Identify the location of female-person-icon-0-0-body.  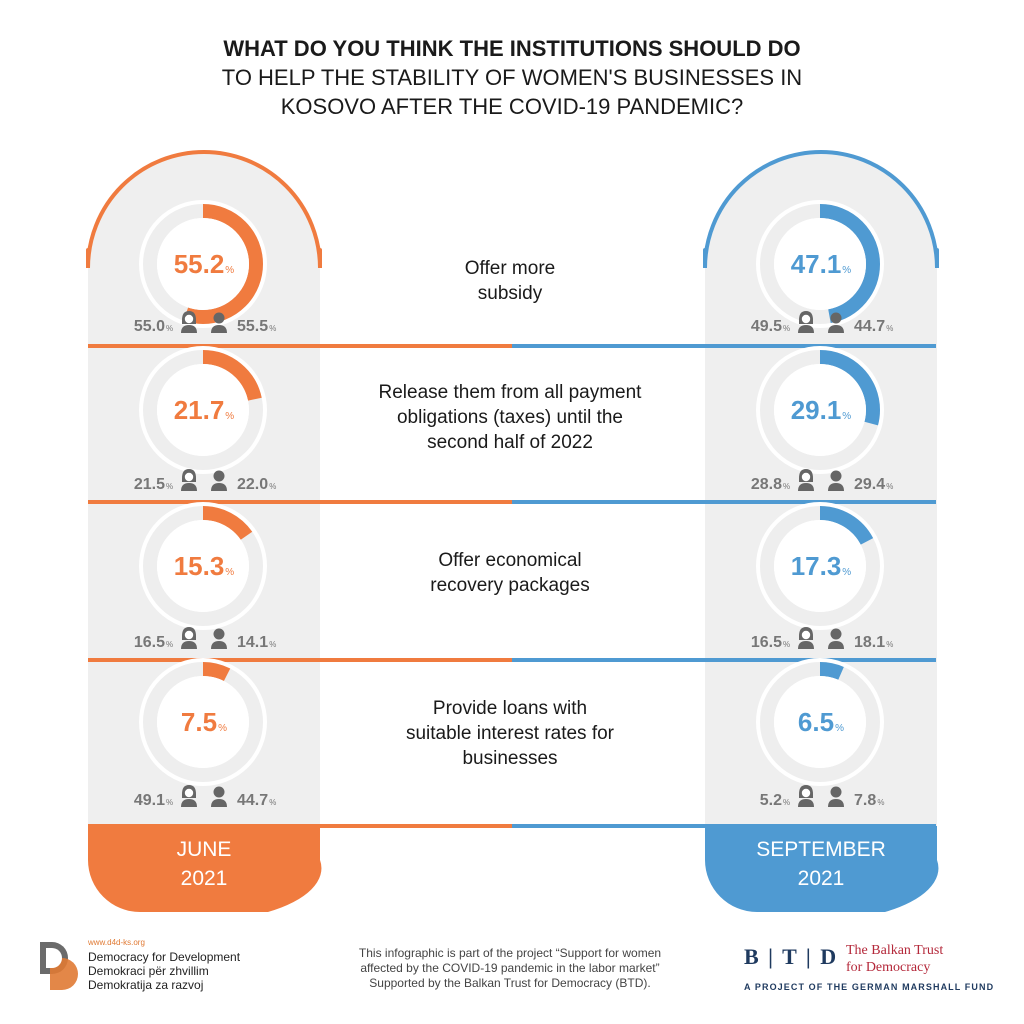
(189, 329).